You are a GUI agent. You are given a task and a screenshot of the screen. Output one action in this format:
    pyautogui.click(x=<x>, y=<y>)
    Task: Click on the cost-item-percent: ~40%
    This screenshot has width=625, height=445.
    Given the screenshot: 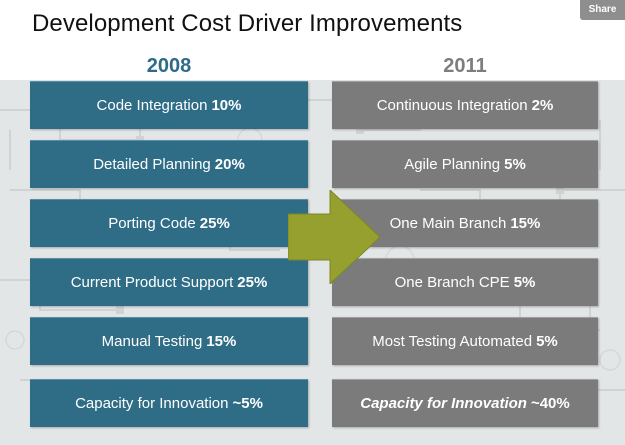 What is the action you would take?
    pyautogui.click(x=550, y=403)
    